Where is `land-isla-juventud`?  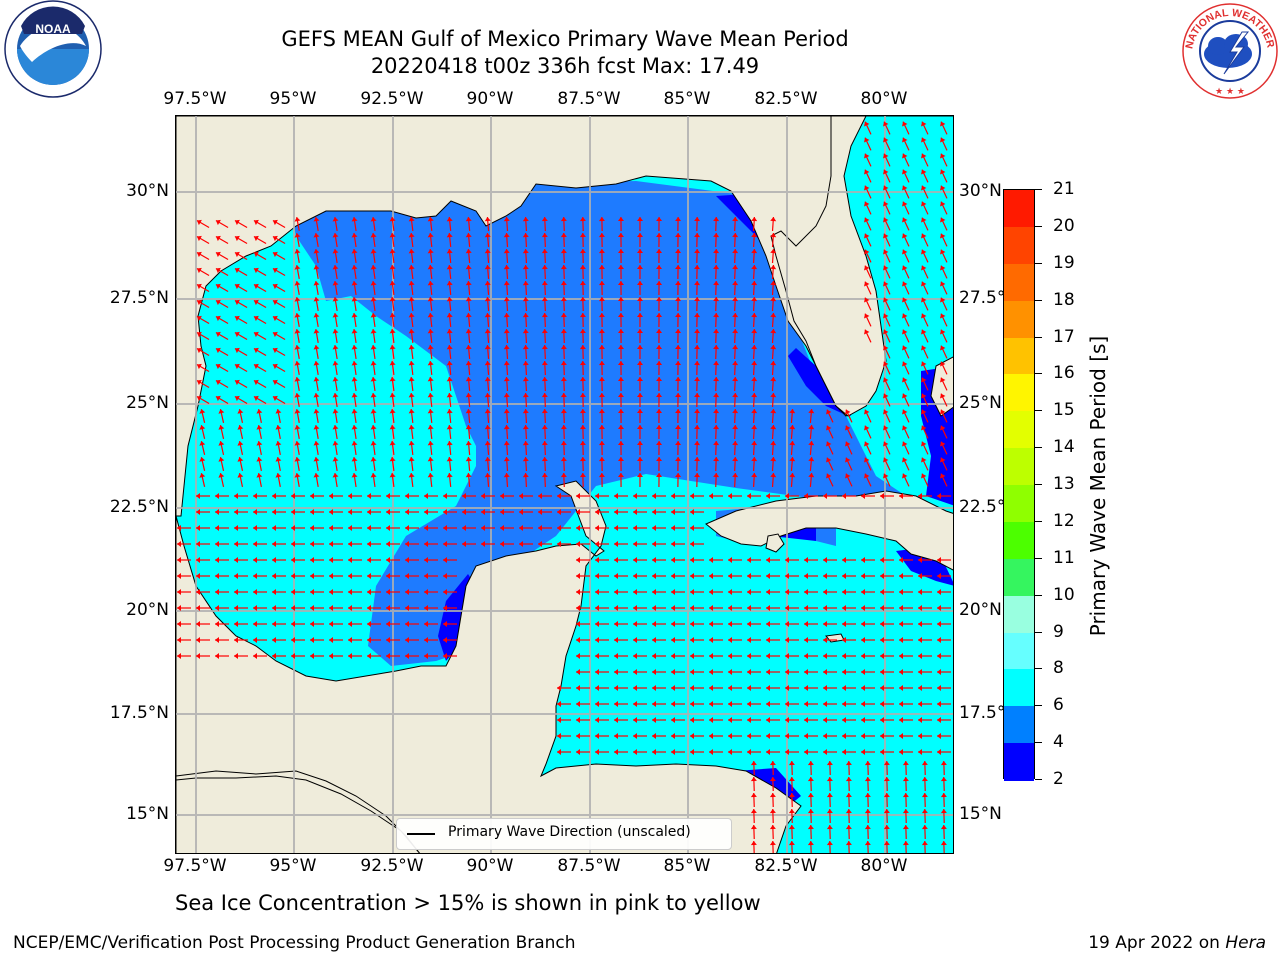
land-isla-juventud is located at coordinates (775, 543).